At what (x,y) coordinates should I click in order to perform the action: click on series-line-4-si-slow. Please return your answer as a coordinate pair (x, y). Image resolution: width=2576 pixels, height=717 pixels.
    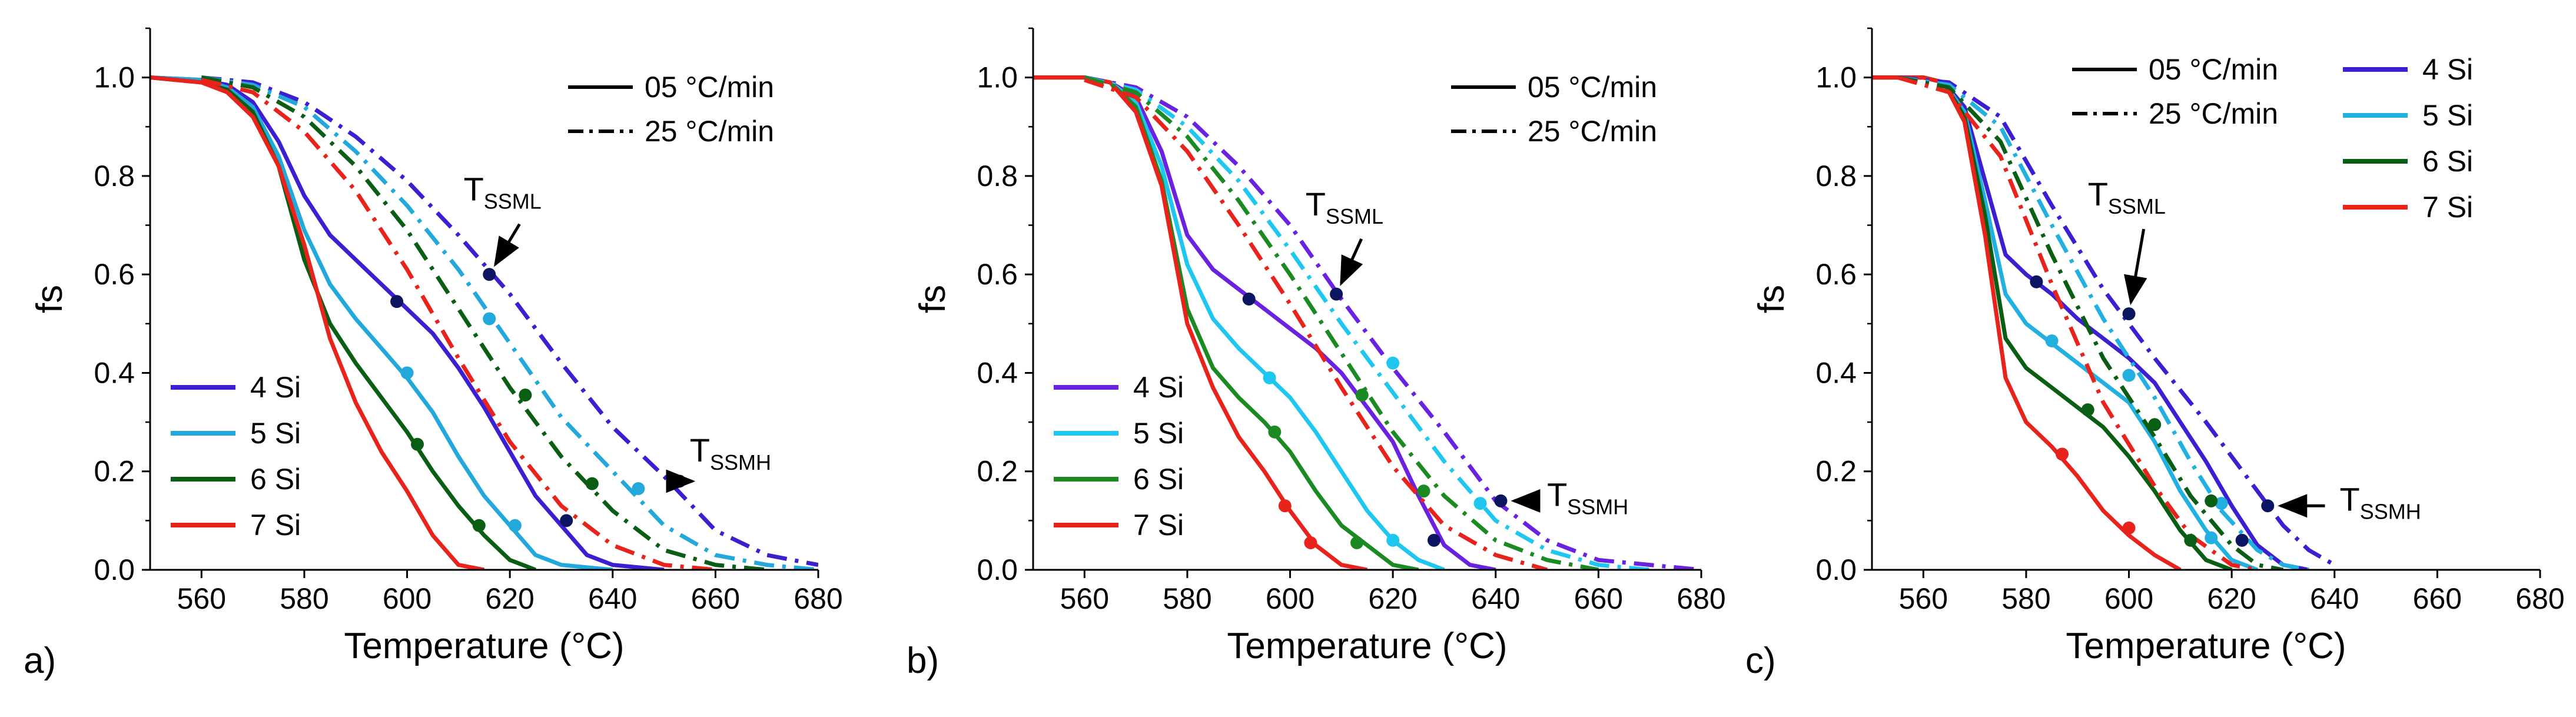
    Looking at the image, I should click on (407, 322).